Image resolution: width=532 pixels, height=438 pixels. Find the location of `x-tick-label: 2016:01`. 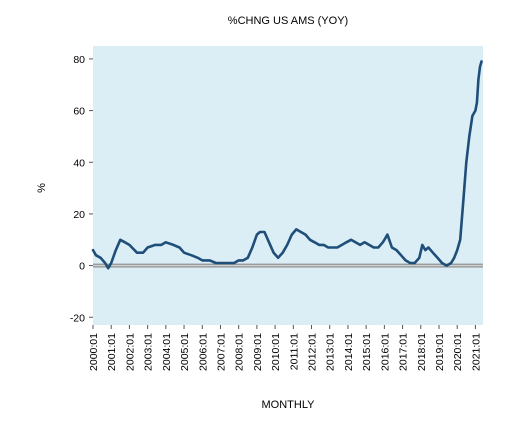

x-tick-label: 2016:01 is located at coordinates (385, 352).